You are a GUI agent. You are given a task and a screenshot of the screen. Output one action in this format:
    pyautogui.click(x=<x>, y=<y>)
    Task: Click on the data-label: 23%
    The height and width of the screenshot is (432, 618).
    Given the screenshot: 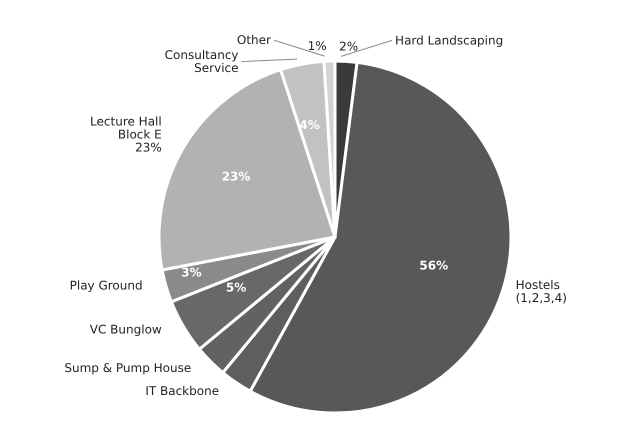 What is the action you would take?
    pyautogui.click(x=236, y=176)
    